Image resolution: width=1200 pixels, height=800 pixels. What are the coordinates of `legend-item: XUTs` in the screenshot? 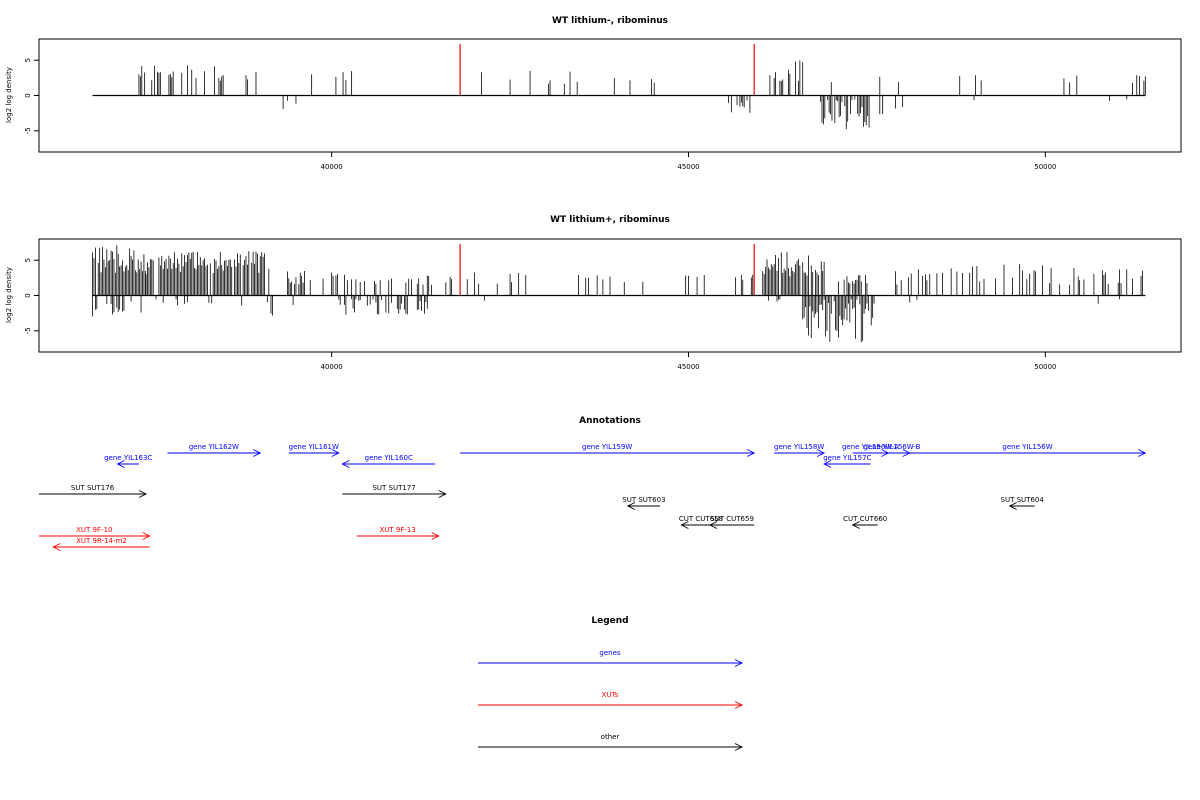 It's located at (611, 700).